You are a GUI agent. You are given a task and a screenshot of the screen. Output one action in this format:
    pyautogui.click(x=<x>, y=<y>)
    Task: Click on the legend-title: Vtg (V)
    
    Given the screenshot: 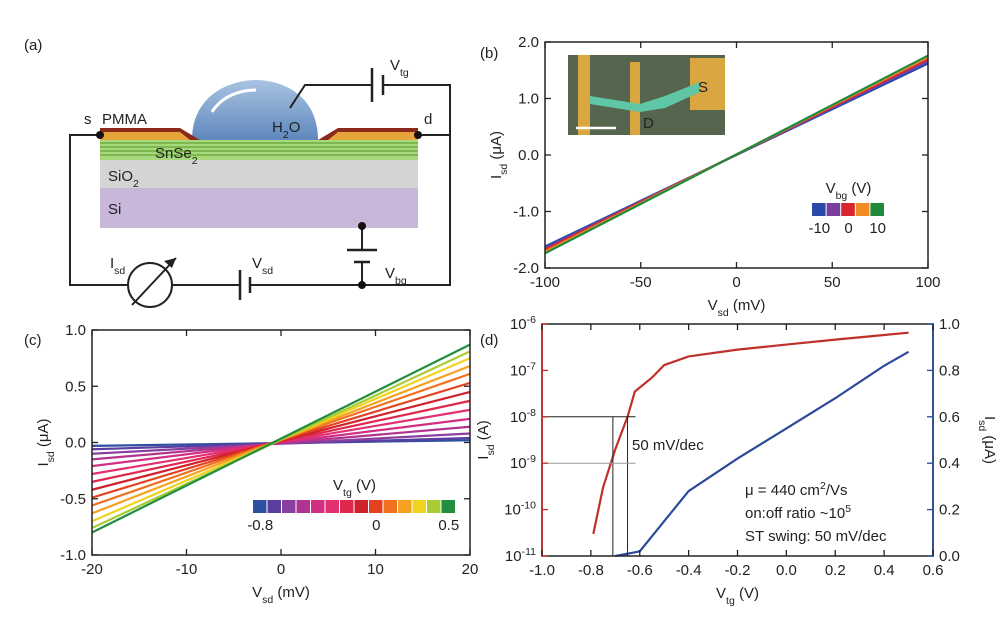 What is the action you would take?
    pyautogui.click(x=354, y=488)
    